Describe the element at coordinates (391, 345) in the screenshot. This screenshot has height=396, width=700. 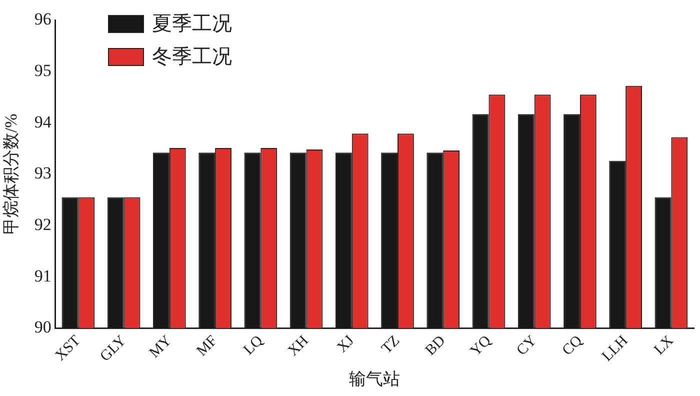
I see `x-tick-label: TZ` at that location.